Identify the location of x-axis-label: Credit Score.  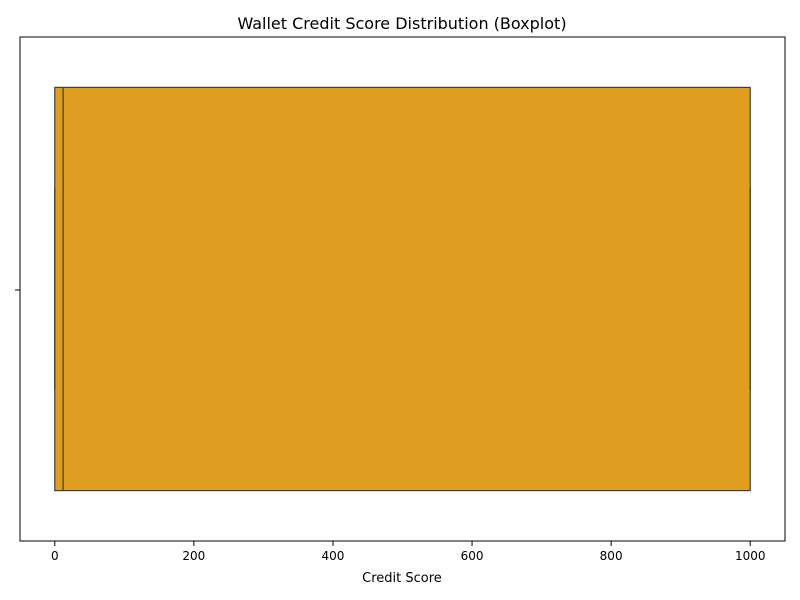
(402, 578).